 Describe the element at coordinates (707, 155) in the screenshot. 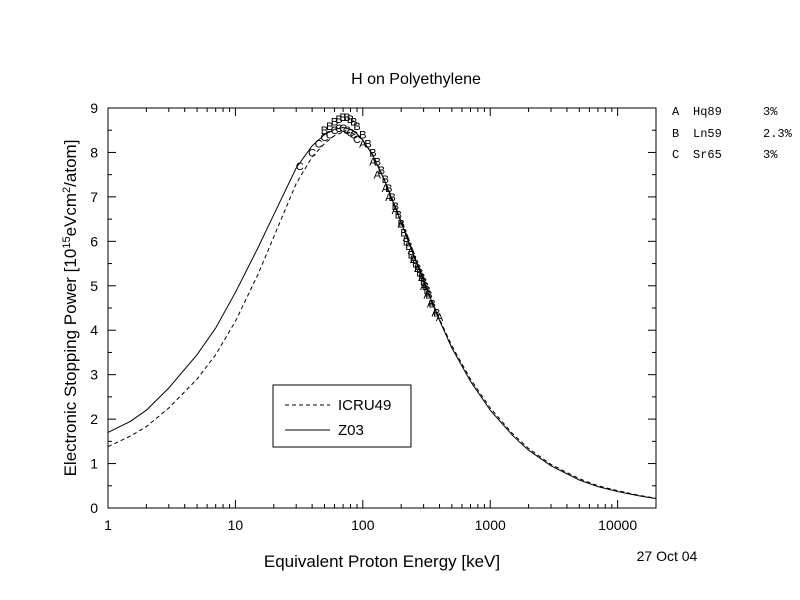

I see `ref-name-c: Sr65` at that location.